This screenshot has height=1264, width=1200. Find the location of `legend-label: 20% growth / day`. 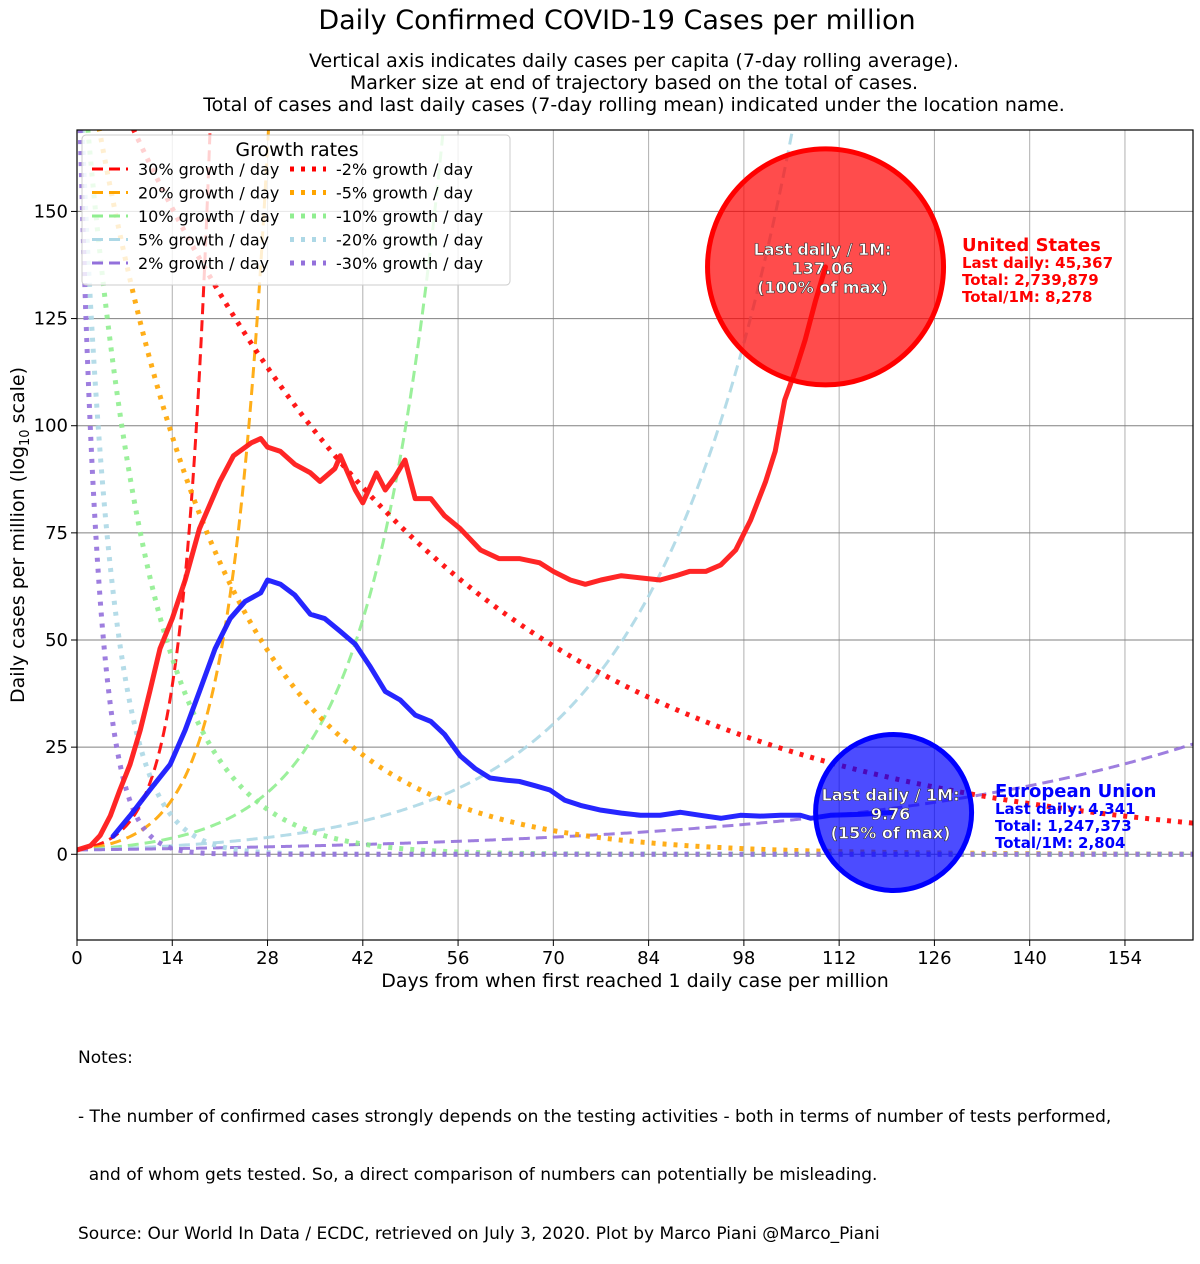

legend-label: 20% growth / day is located at coordinates (208, 193).